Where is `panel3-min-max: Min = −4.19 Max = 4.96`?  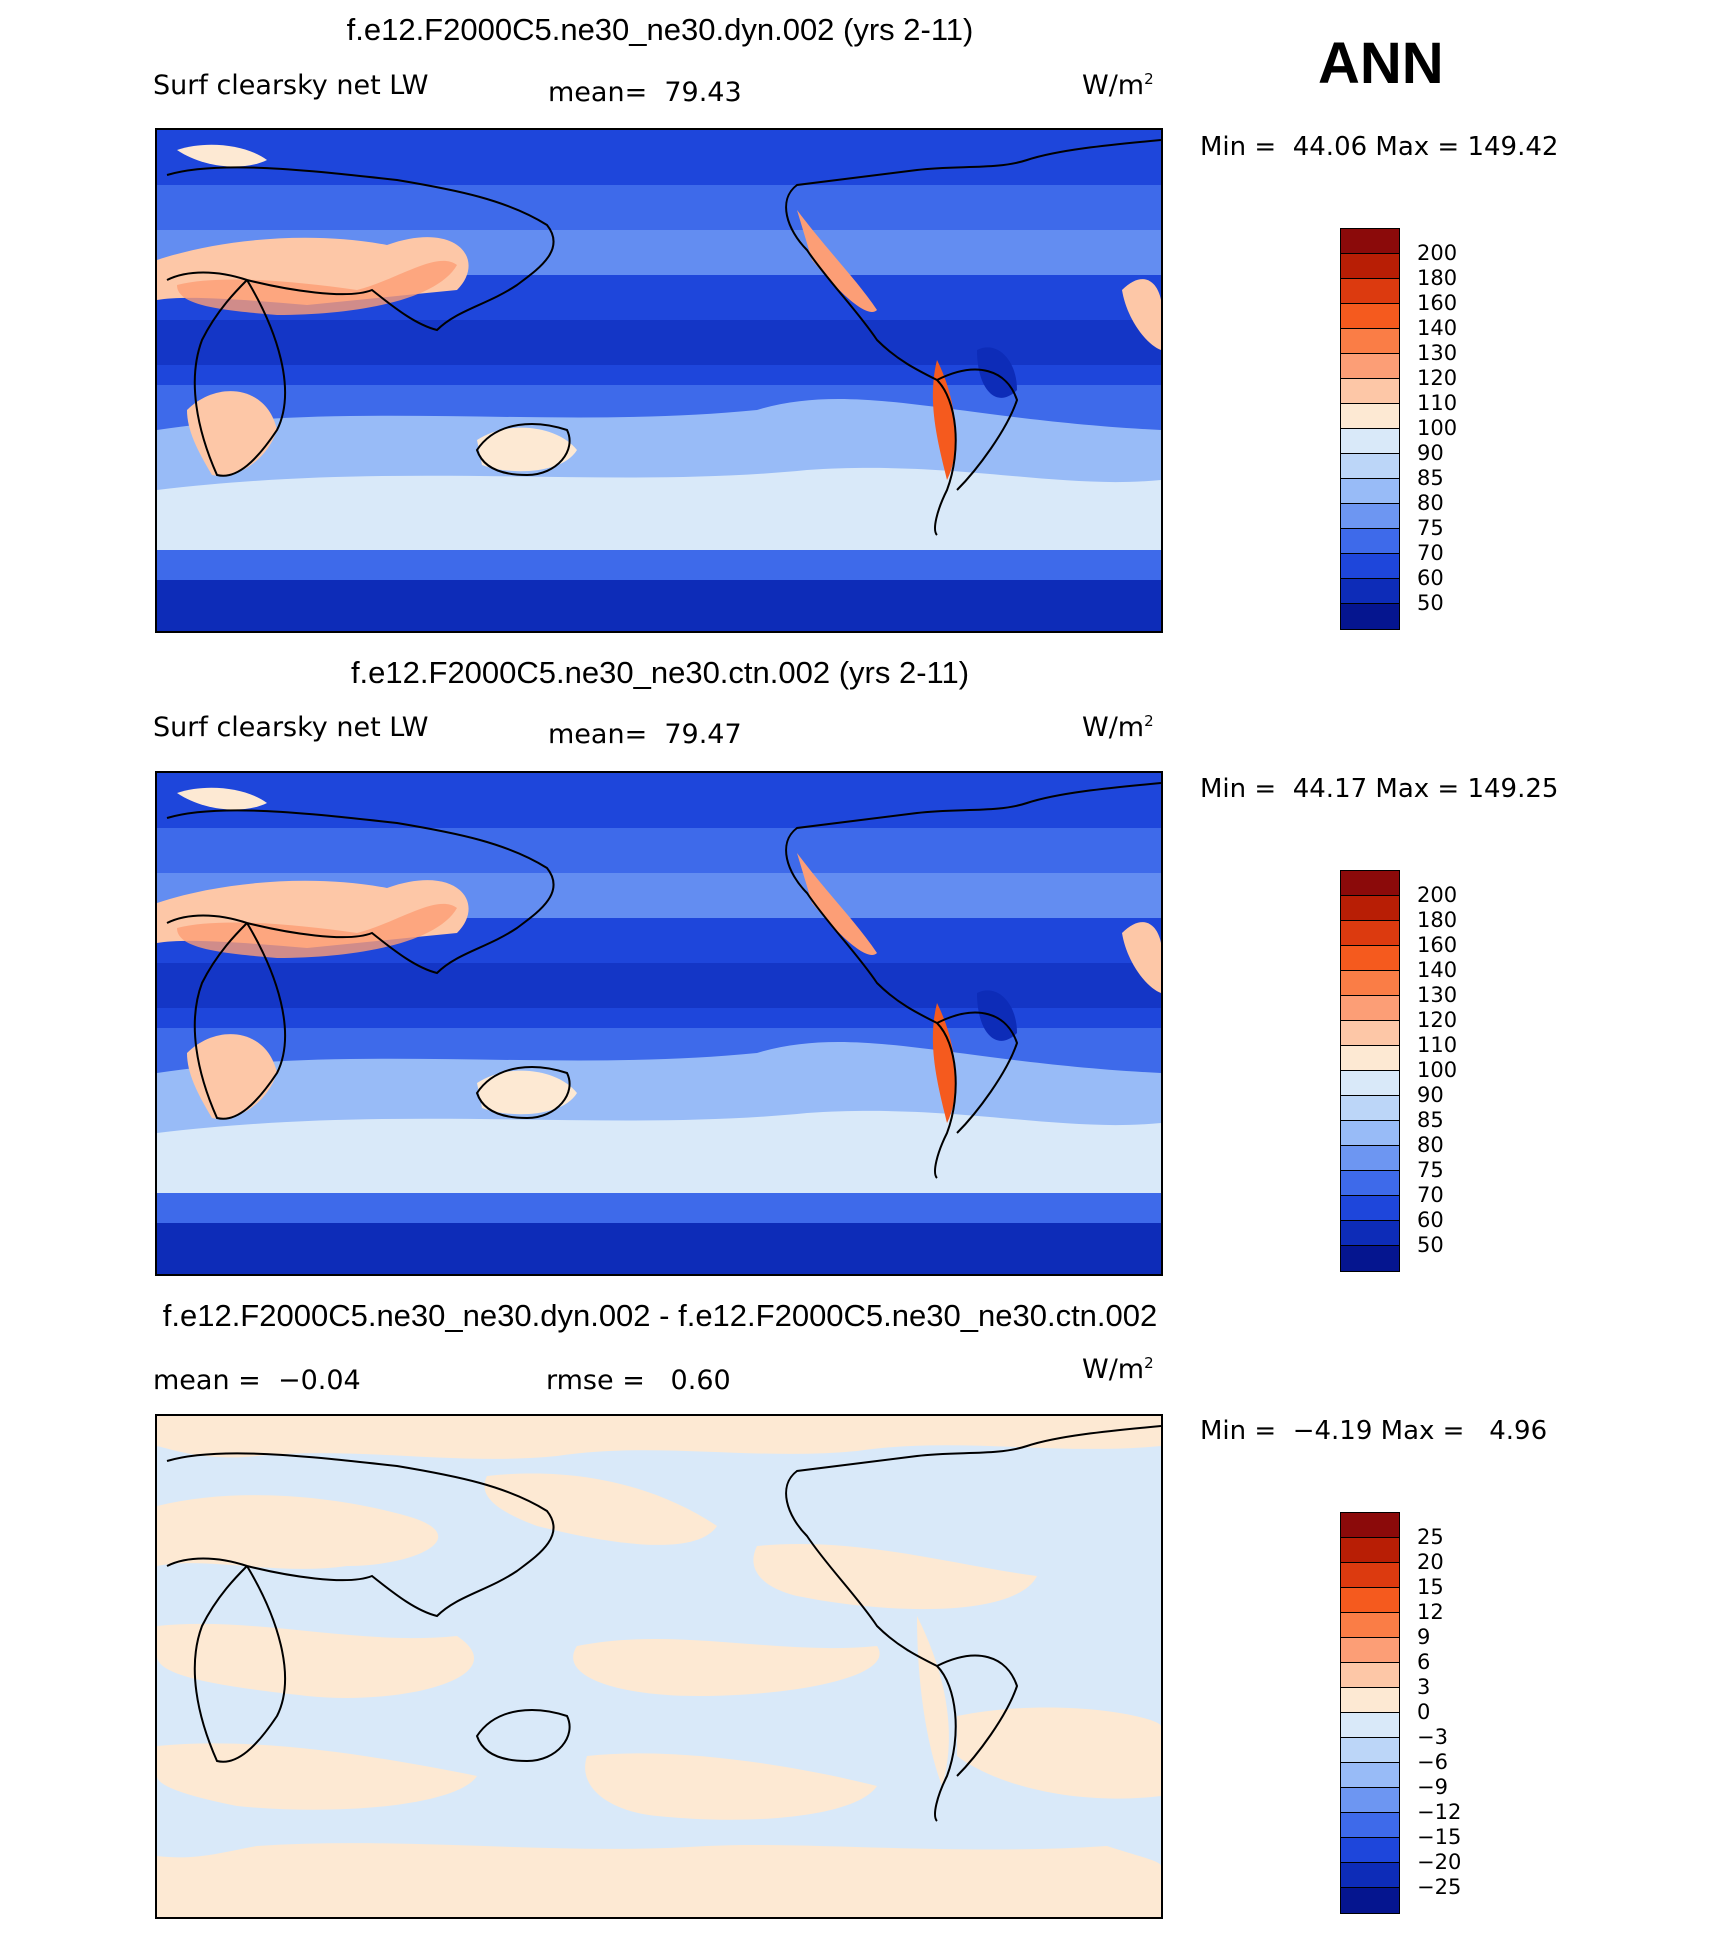
panel3-min-max: Min = −4.19 Max = 4.96 is located at coordinates (1374, 1431).